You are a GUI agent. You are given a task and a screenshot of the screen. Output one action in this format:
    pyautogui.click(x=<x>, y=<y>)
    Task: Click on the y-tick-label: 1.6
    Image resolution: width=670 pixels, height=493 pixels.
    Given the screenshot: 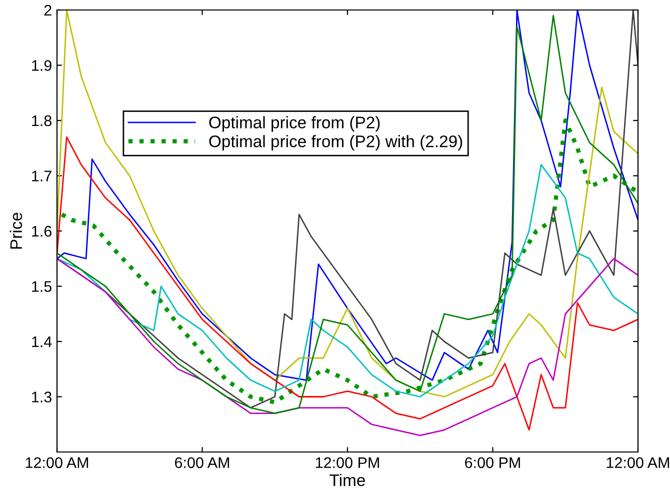 What is the action you would take?
    pyautogui.click(x=42, y=231)
    